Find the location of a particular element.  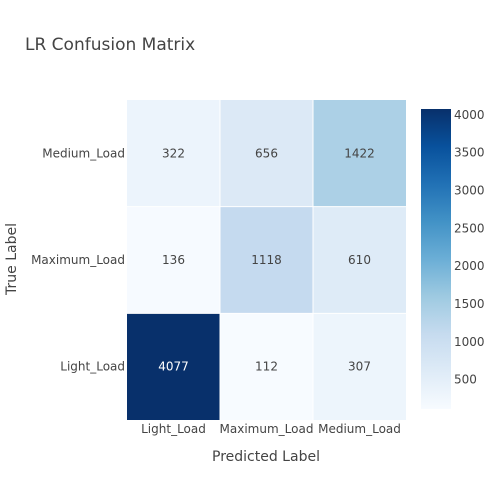

cell-value-label: 322 is located at coordinates (173, 153).